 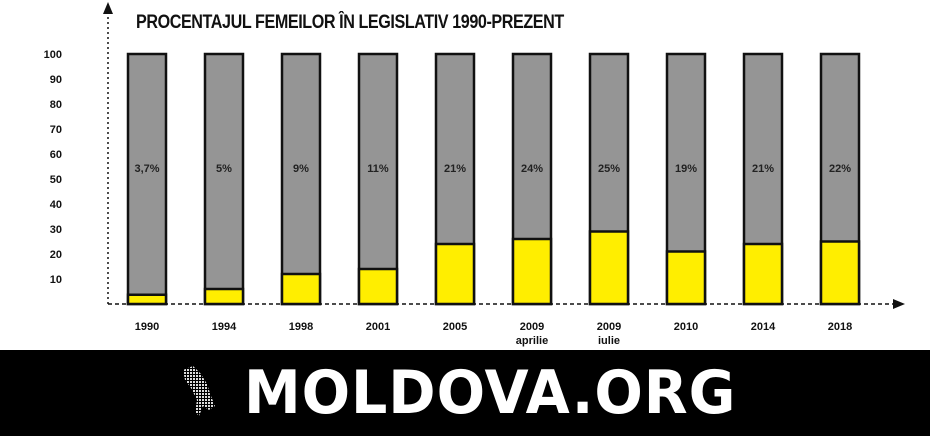 What do you see at coordinates (840, 169) in the screenshot?
I see `data-label: 22%` at bounding box center [840, 169].